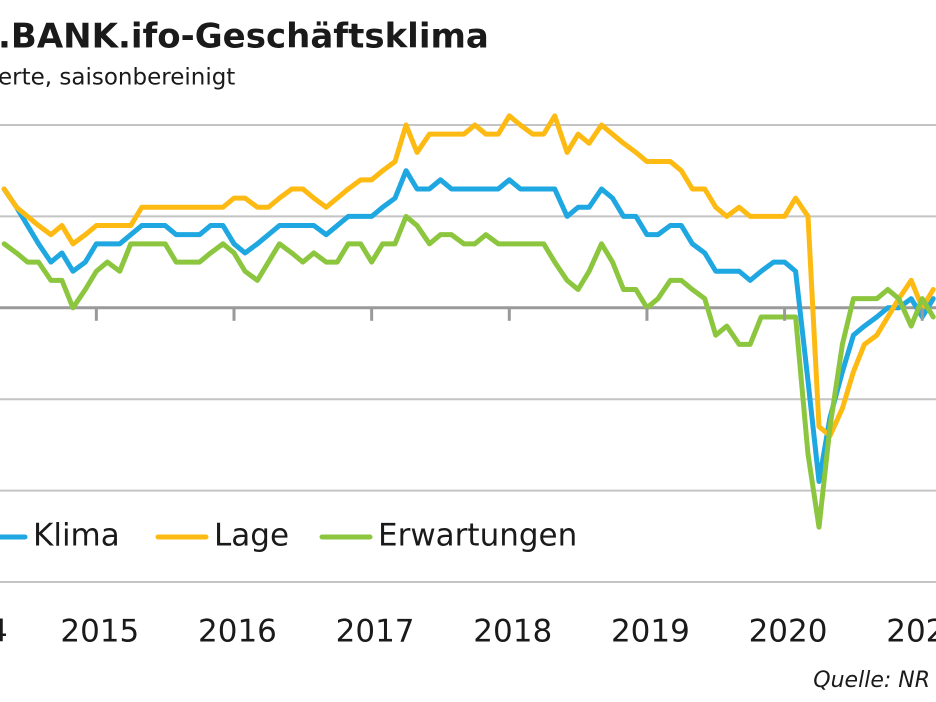 The width and height of the screenshot is (936, 702). I want to click on legend: Klima Lage Erwartungen, so click(288, 536).